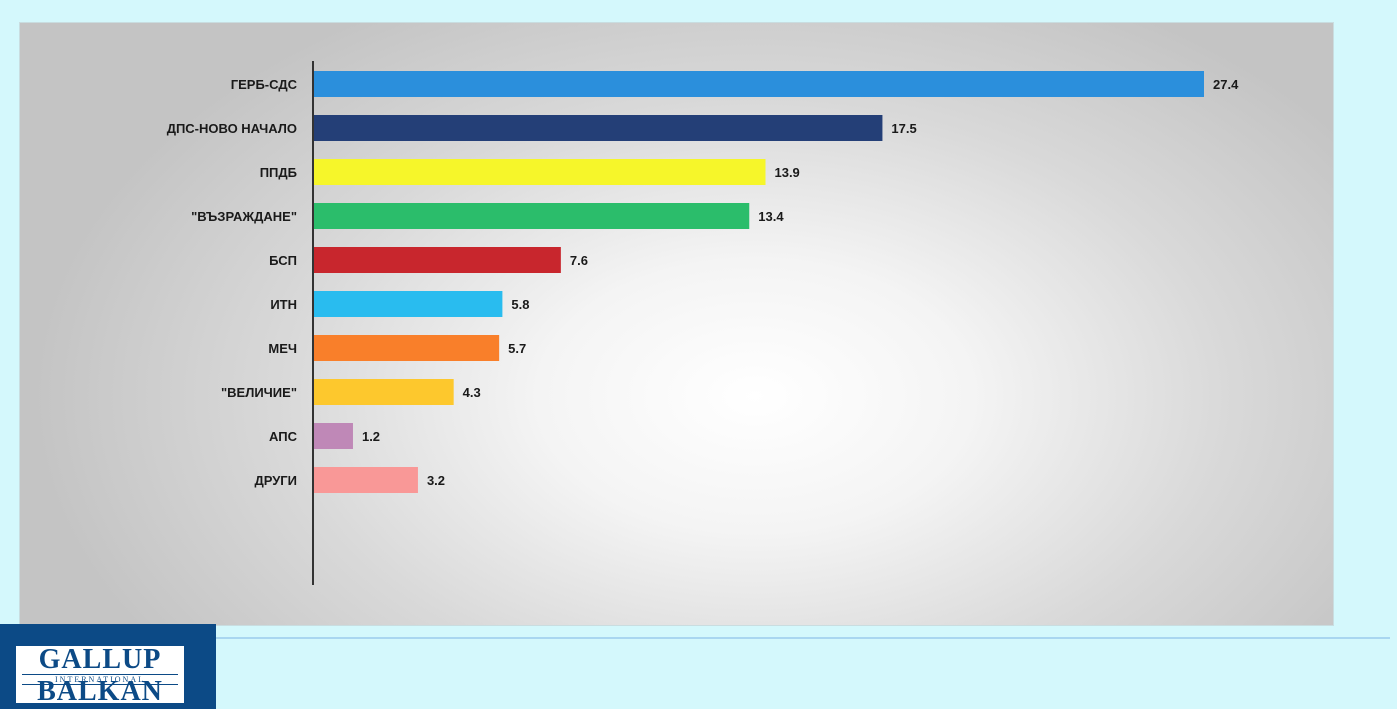 This screenshot has width=1397, height=709. What do you see at coordinates (283, 304) in the screenshot?
I see `category-label-5: ИТН` at bounding box center [283, 304].